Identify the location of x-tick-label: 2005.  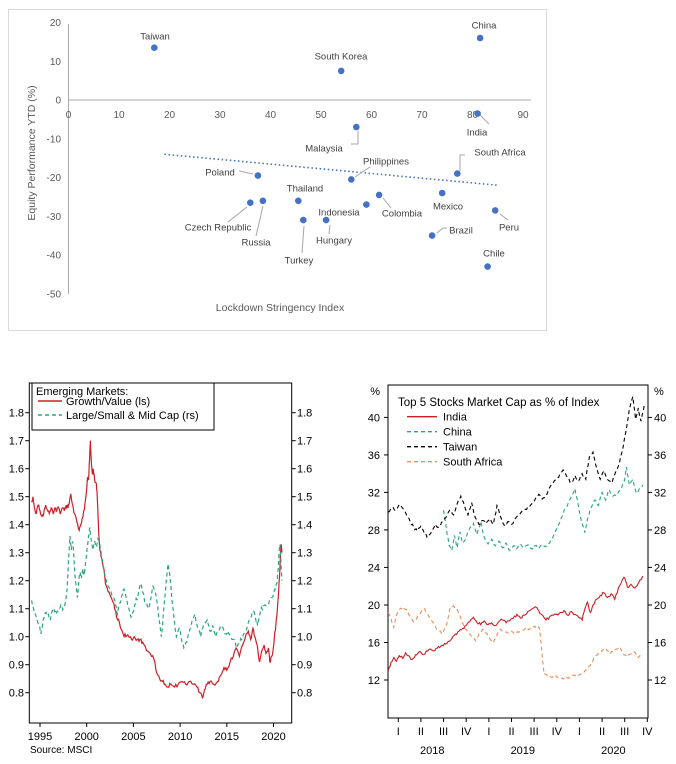
(133, 737).